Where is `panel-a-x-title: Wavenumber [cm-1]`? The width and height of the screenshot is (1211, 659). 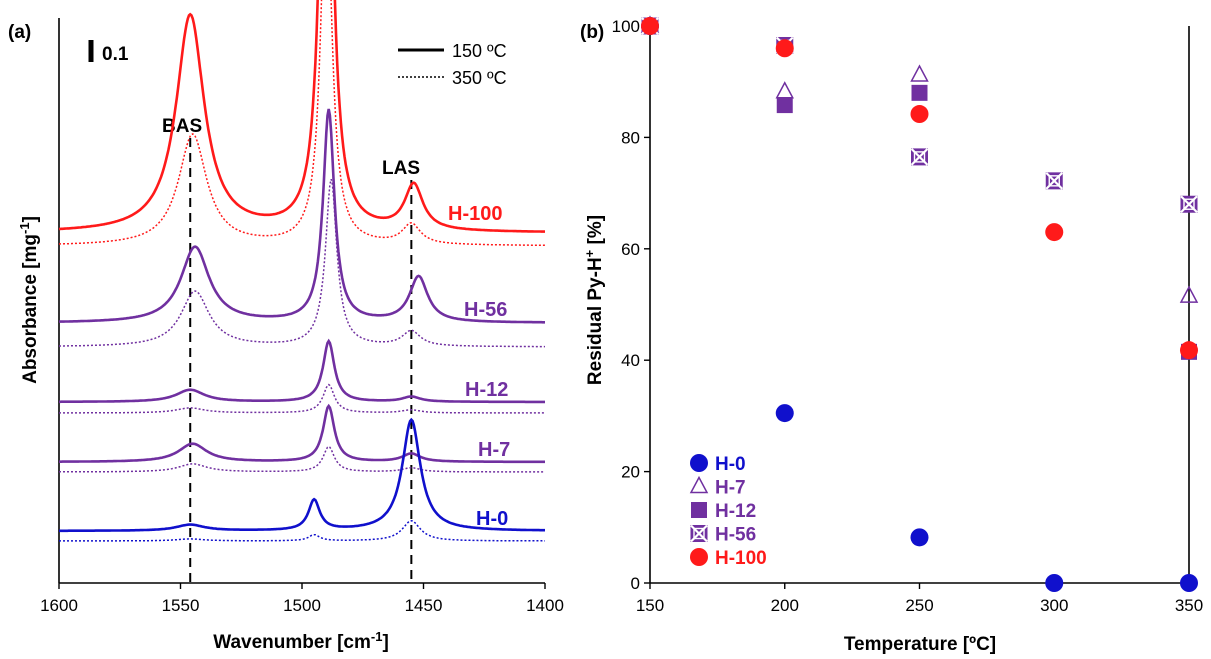 panel-a-x-title: Wavenumber [cm-1] is located at coordinates (301, 641).